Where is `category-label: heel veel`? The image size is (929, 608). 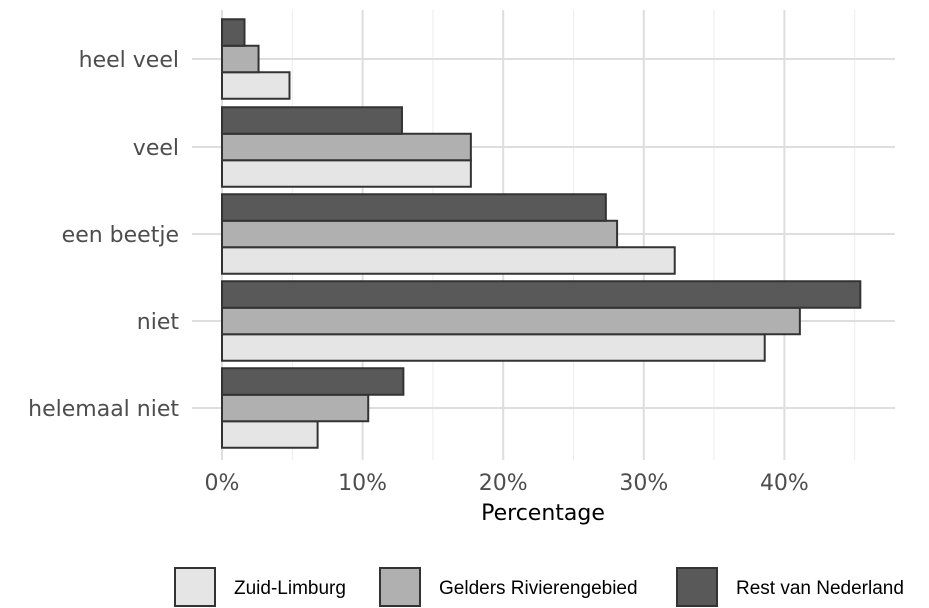
category-label: heel veel is located at coordinates (129, 60).